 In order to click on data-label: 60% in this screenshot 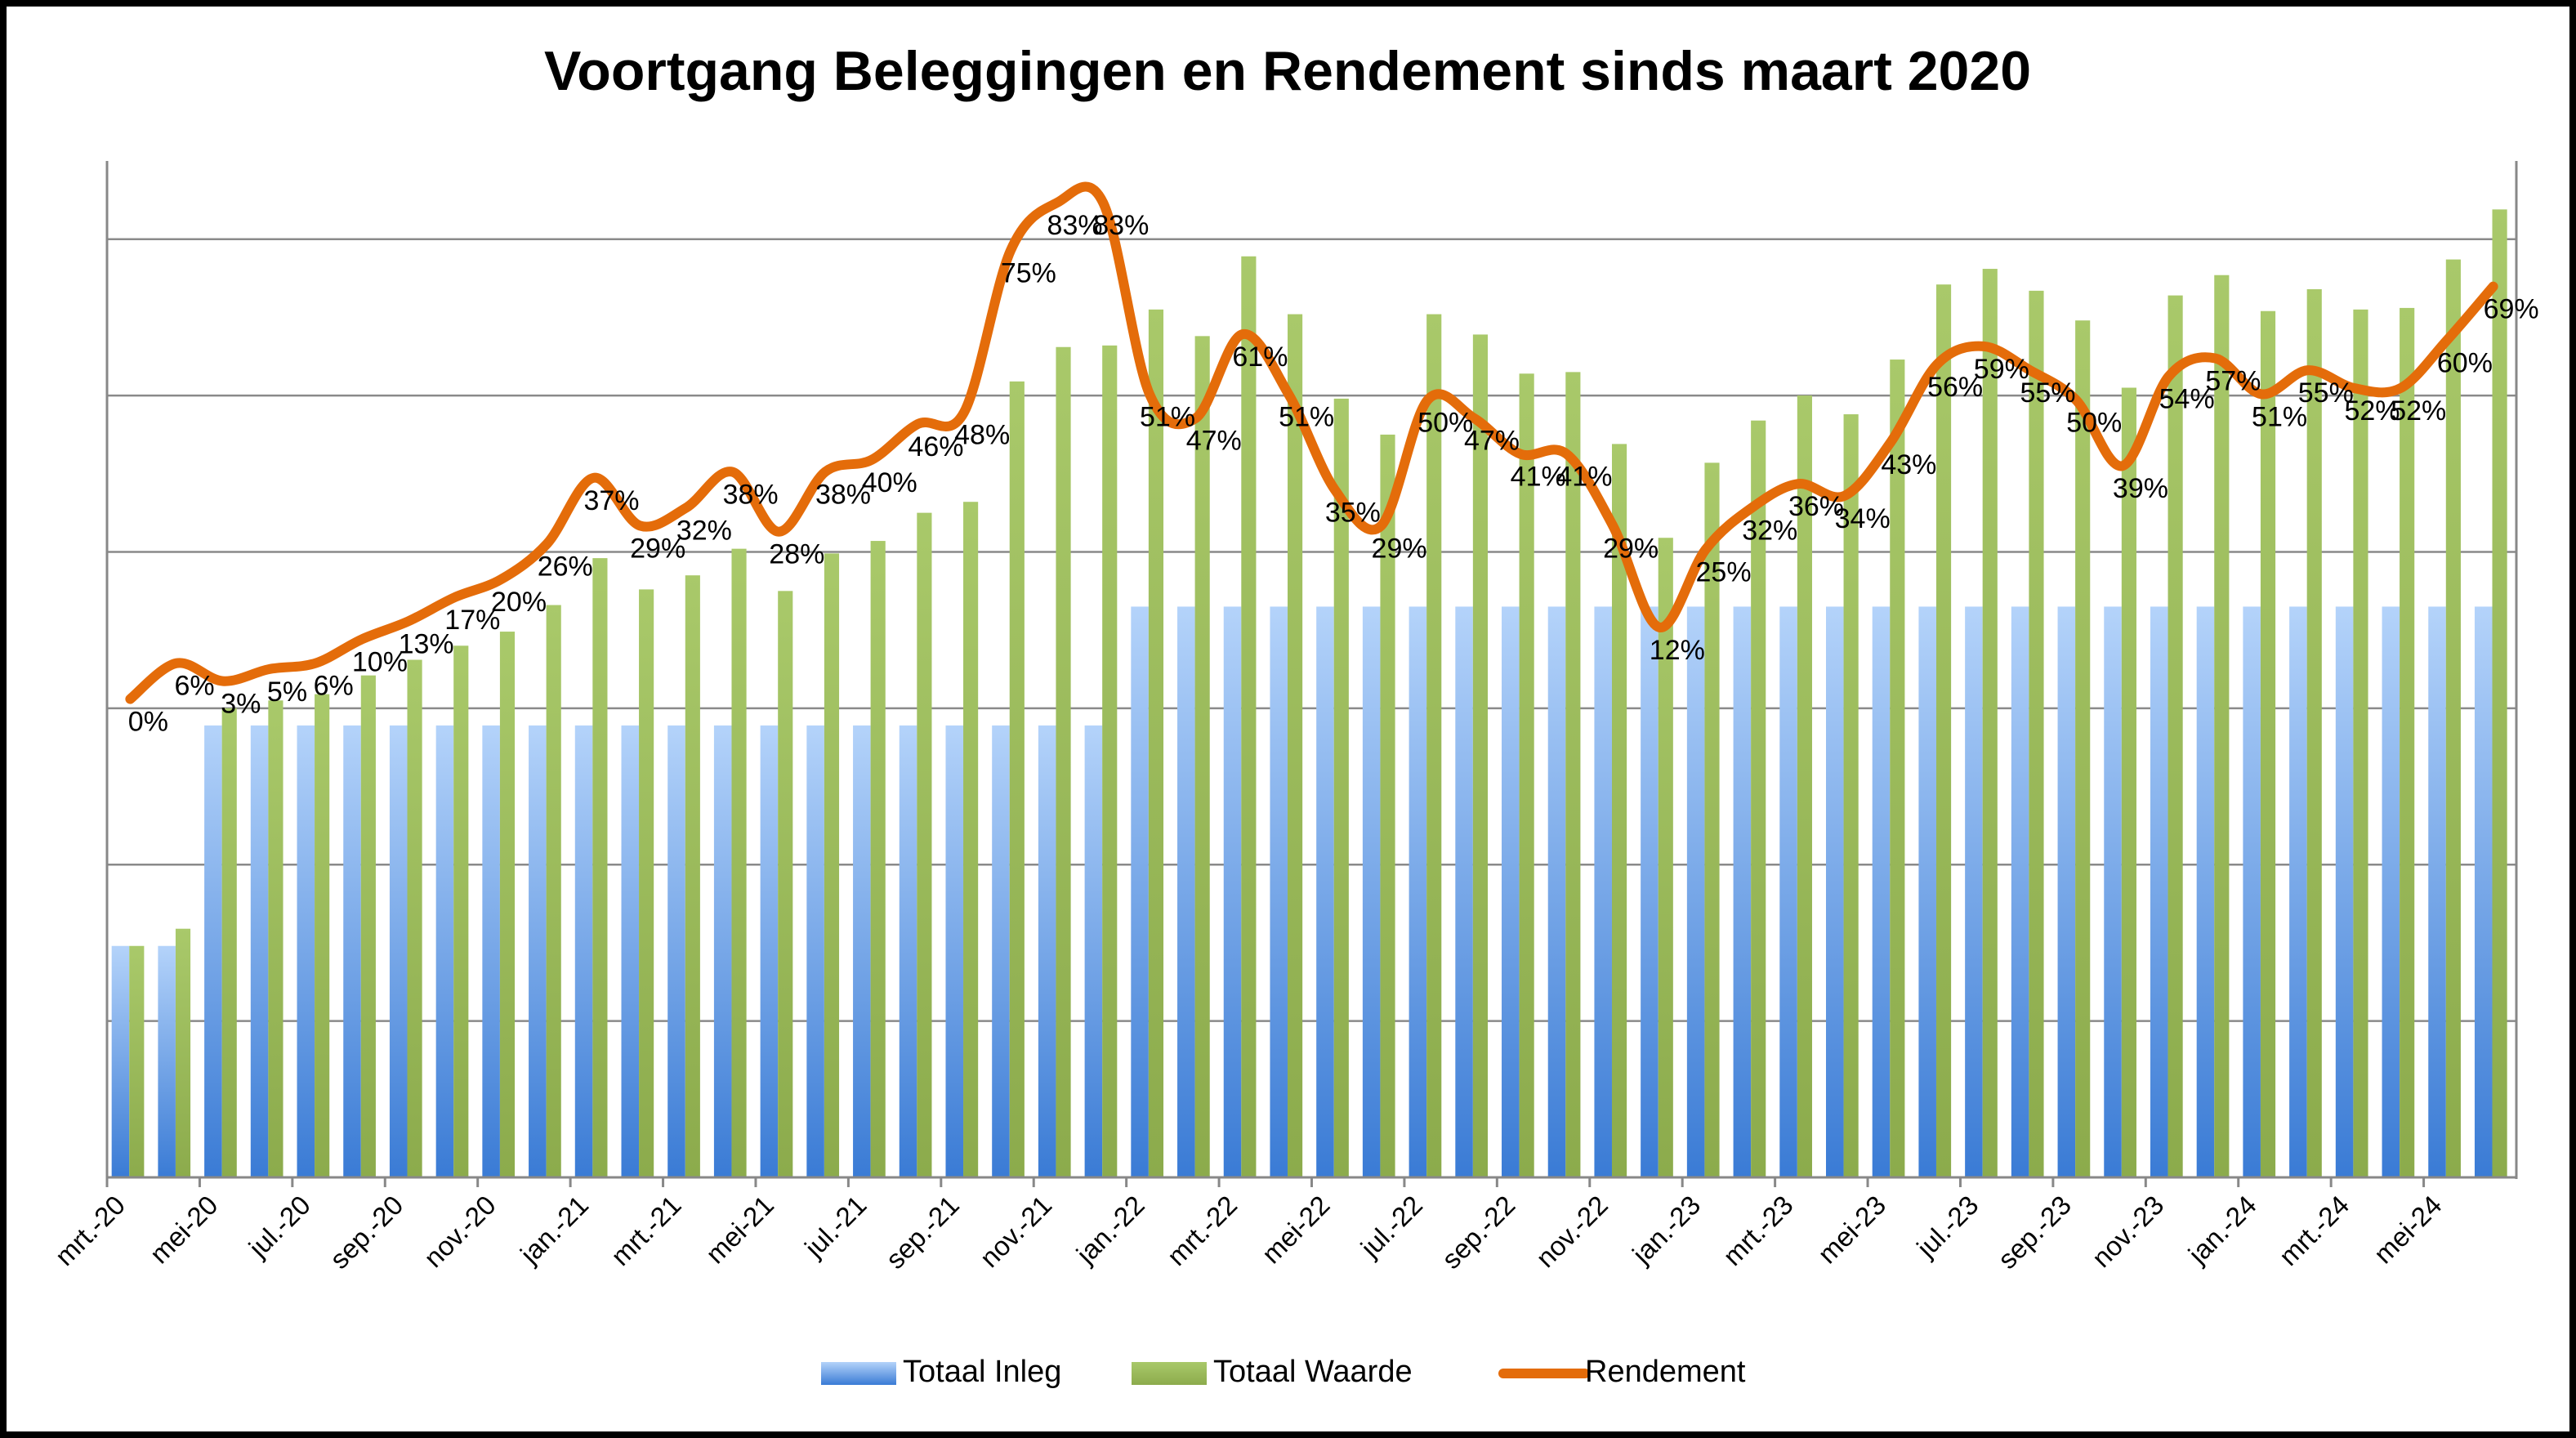, I will do `click(2465, 363)`.